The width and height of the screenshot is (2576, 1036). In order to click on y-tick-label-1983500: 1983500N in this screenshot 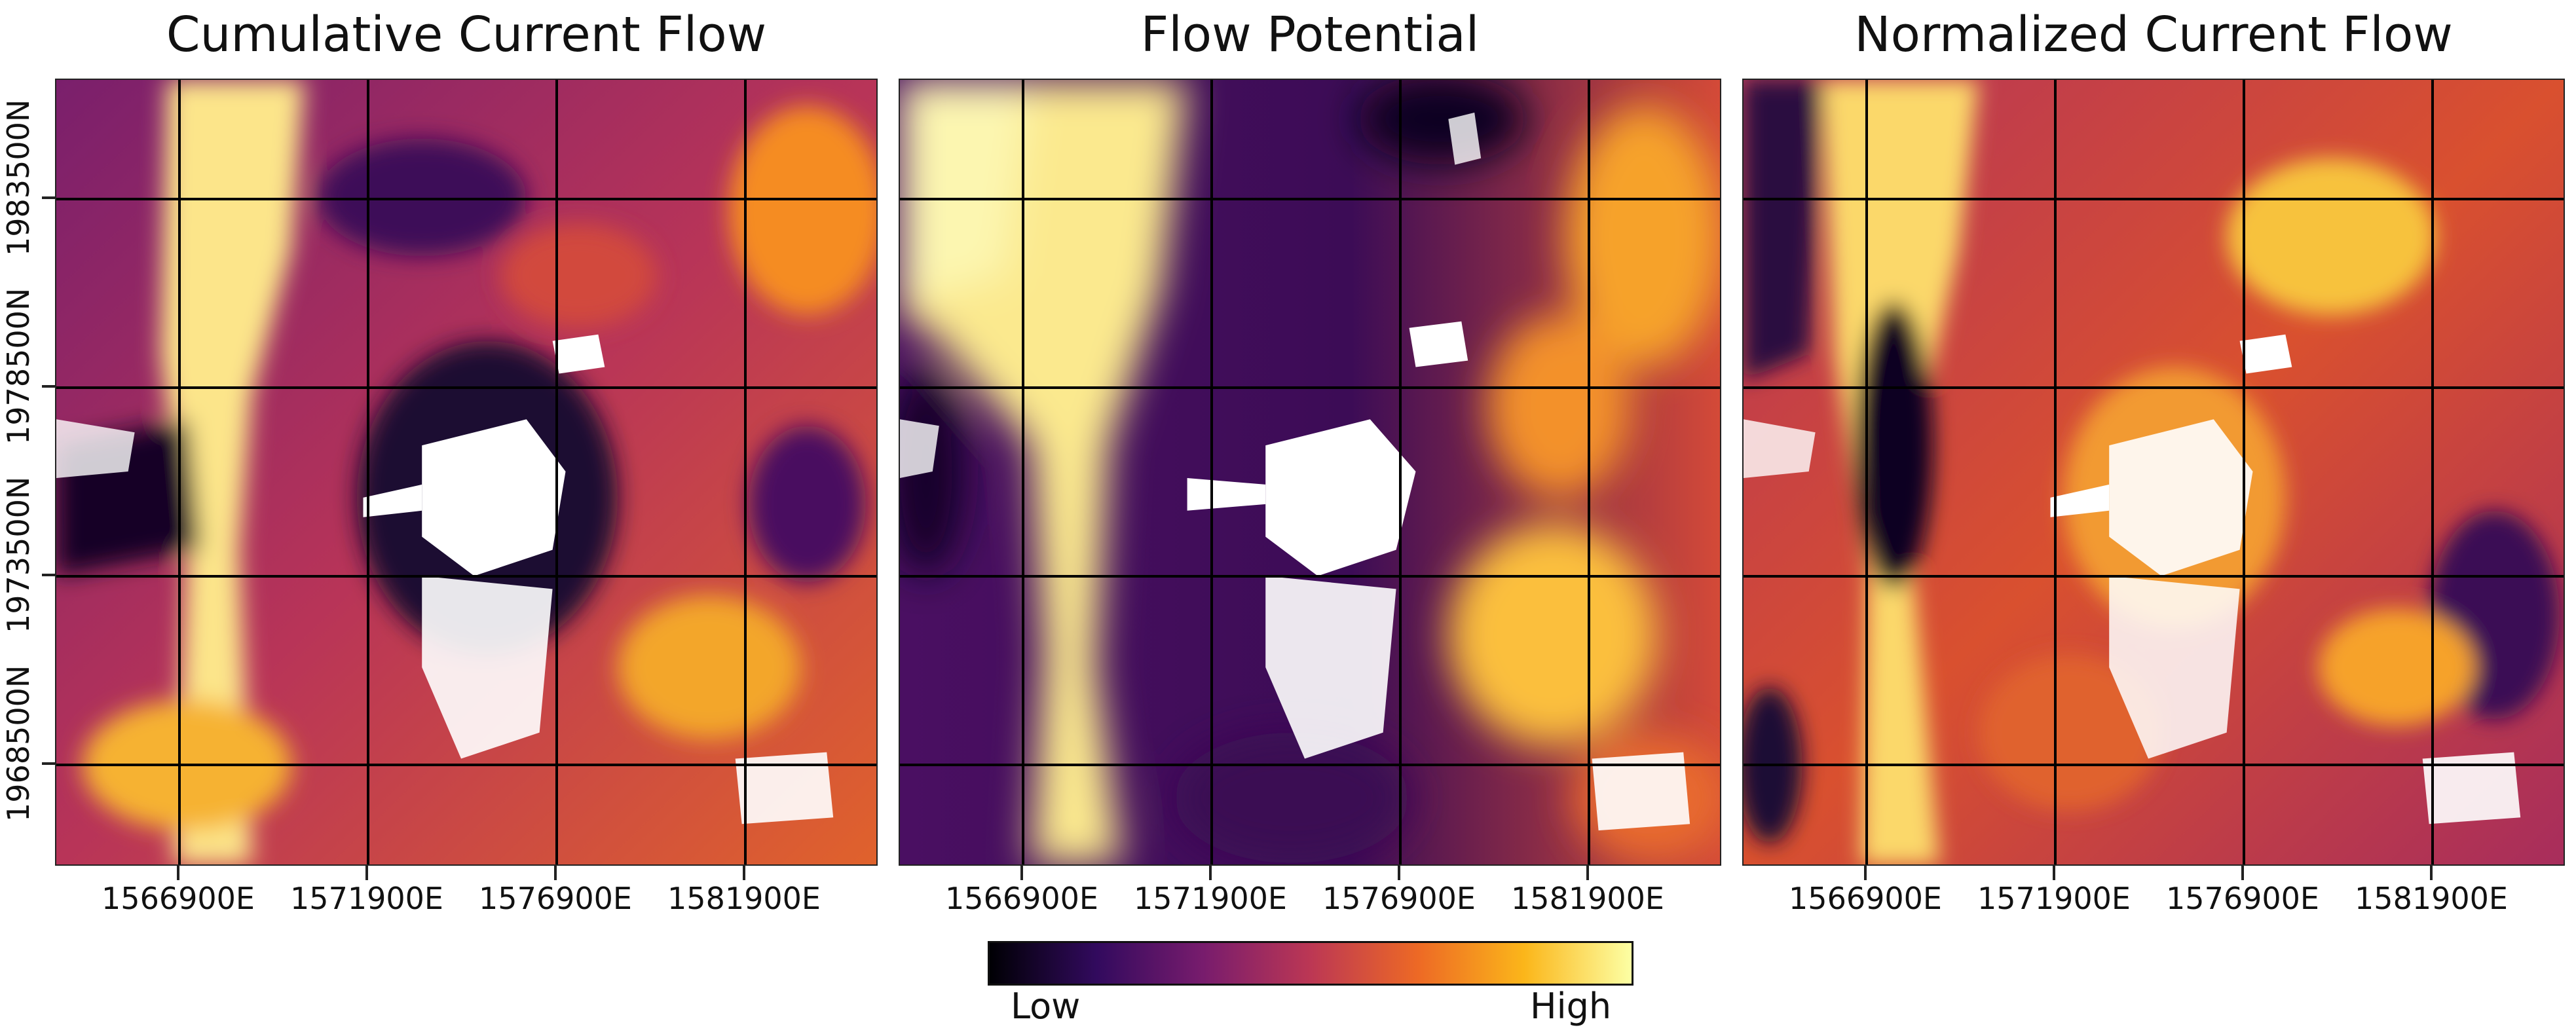, I will do `click(18, 177)`.